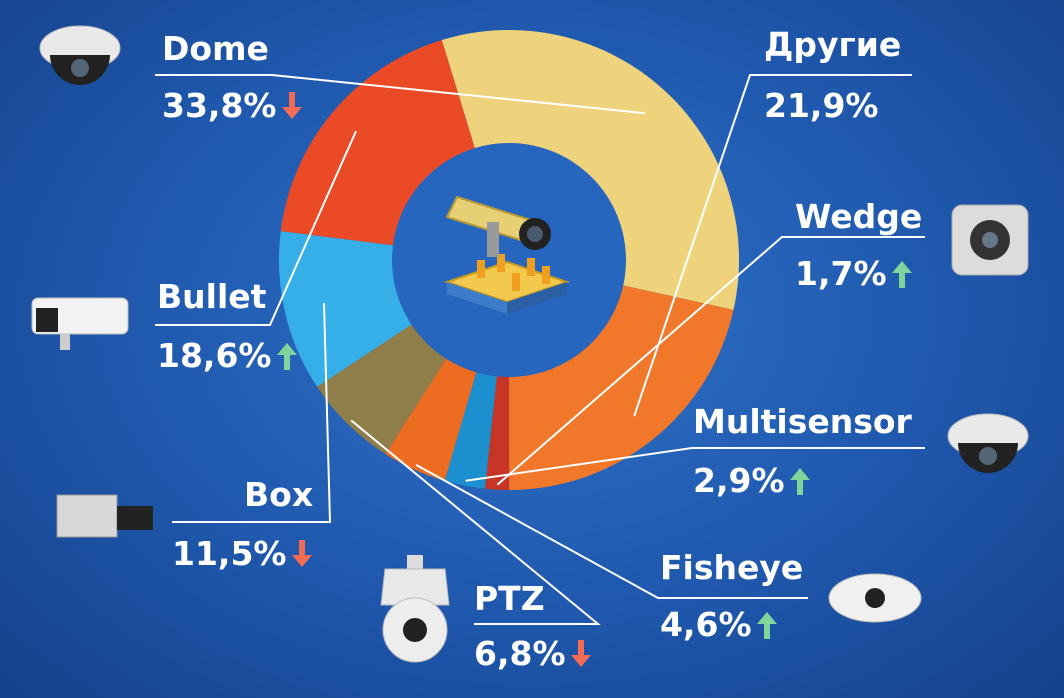  What do you see at coordinates (832, 75) in the screenshot?
I see `label-other: Другие 21,9%` at bounding box center [832, 75].